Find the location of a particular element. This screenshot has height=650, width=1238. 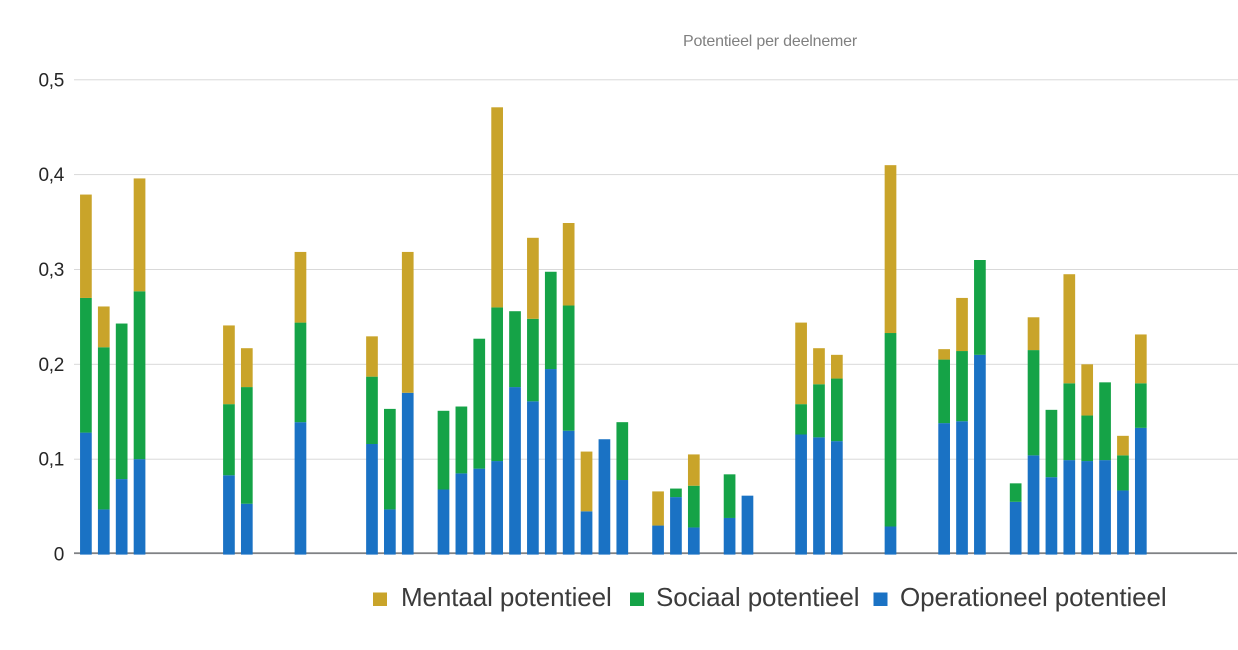

svg-text: Sociaal potentieel is located at coordinates (757, 597).